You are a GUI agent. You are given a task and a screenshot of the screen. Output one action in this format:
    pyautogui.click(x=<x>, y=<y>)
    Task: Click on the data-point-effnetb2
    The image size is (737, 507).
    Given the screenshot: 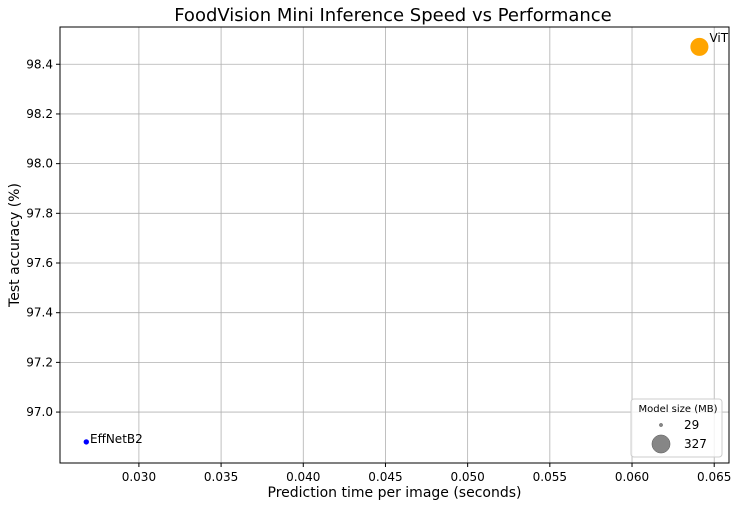 What is the action you would take?
    pyautogui.click(x=86, y=442)
    